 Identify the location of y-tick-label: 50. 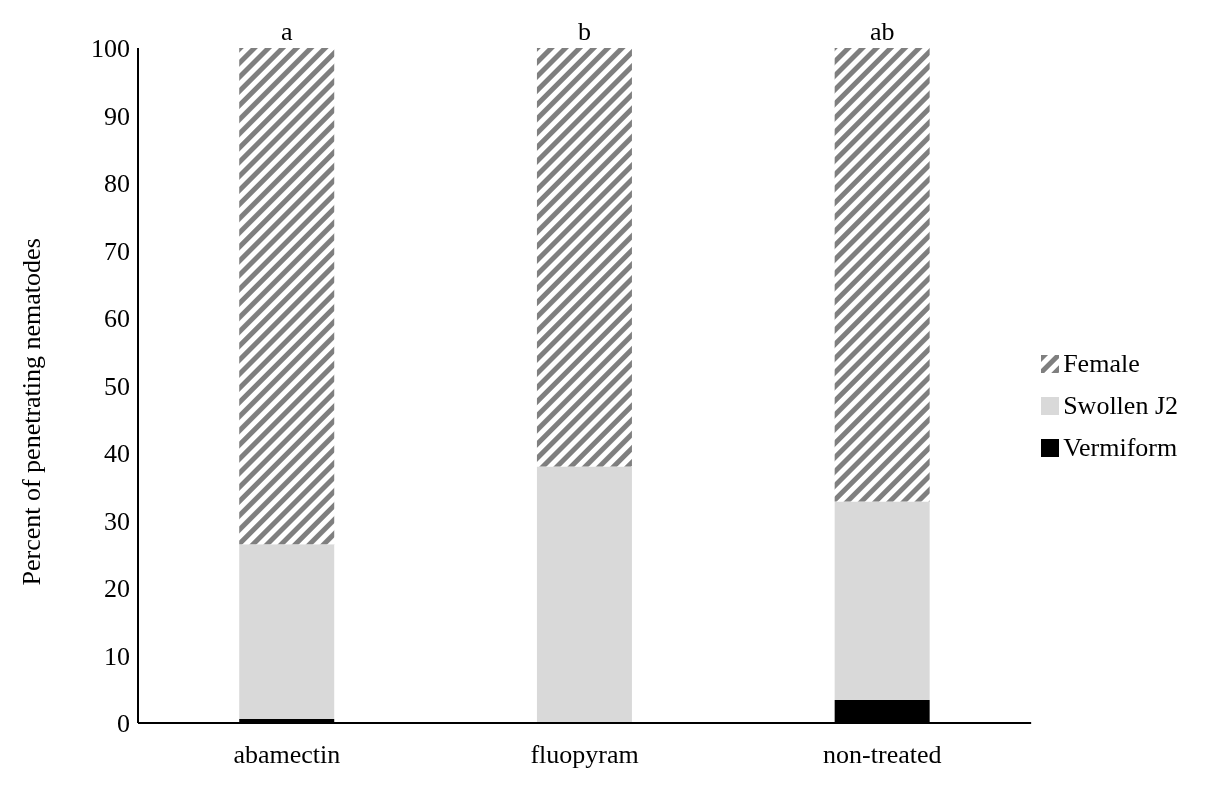
(117, 386).